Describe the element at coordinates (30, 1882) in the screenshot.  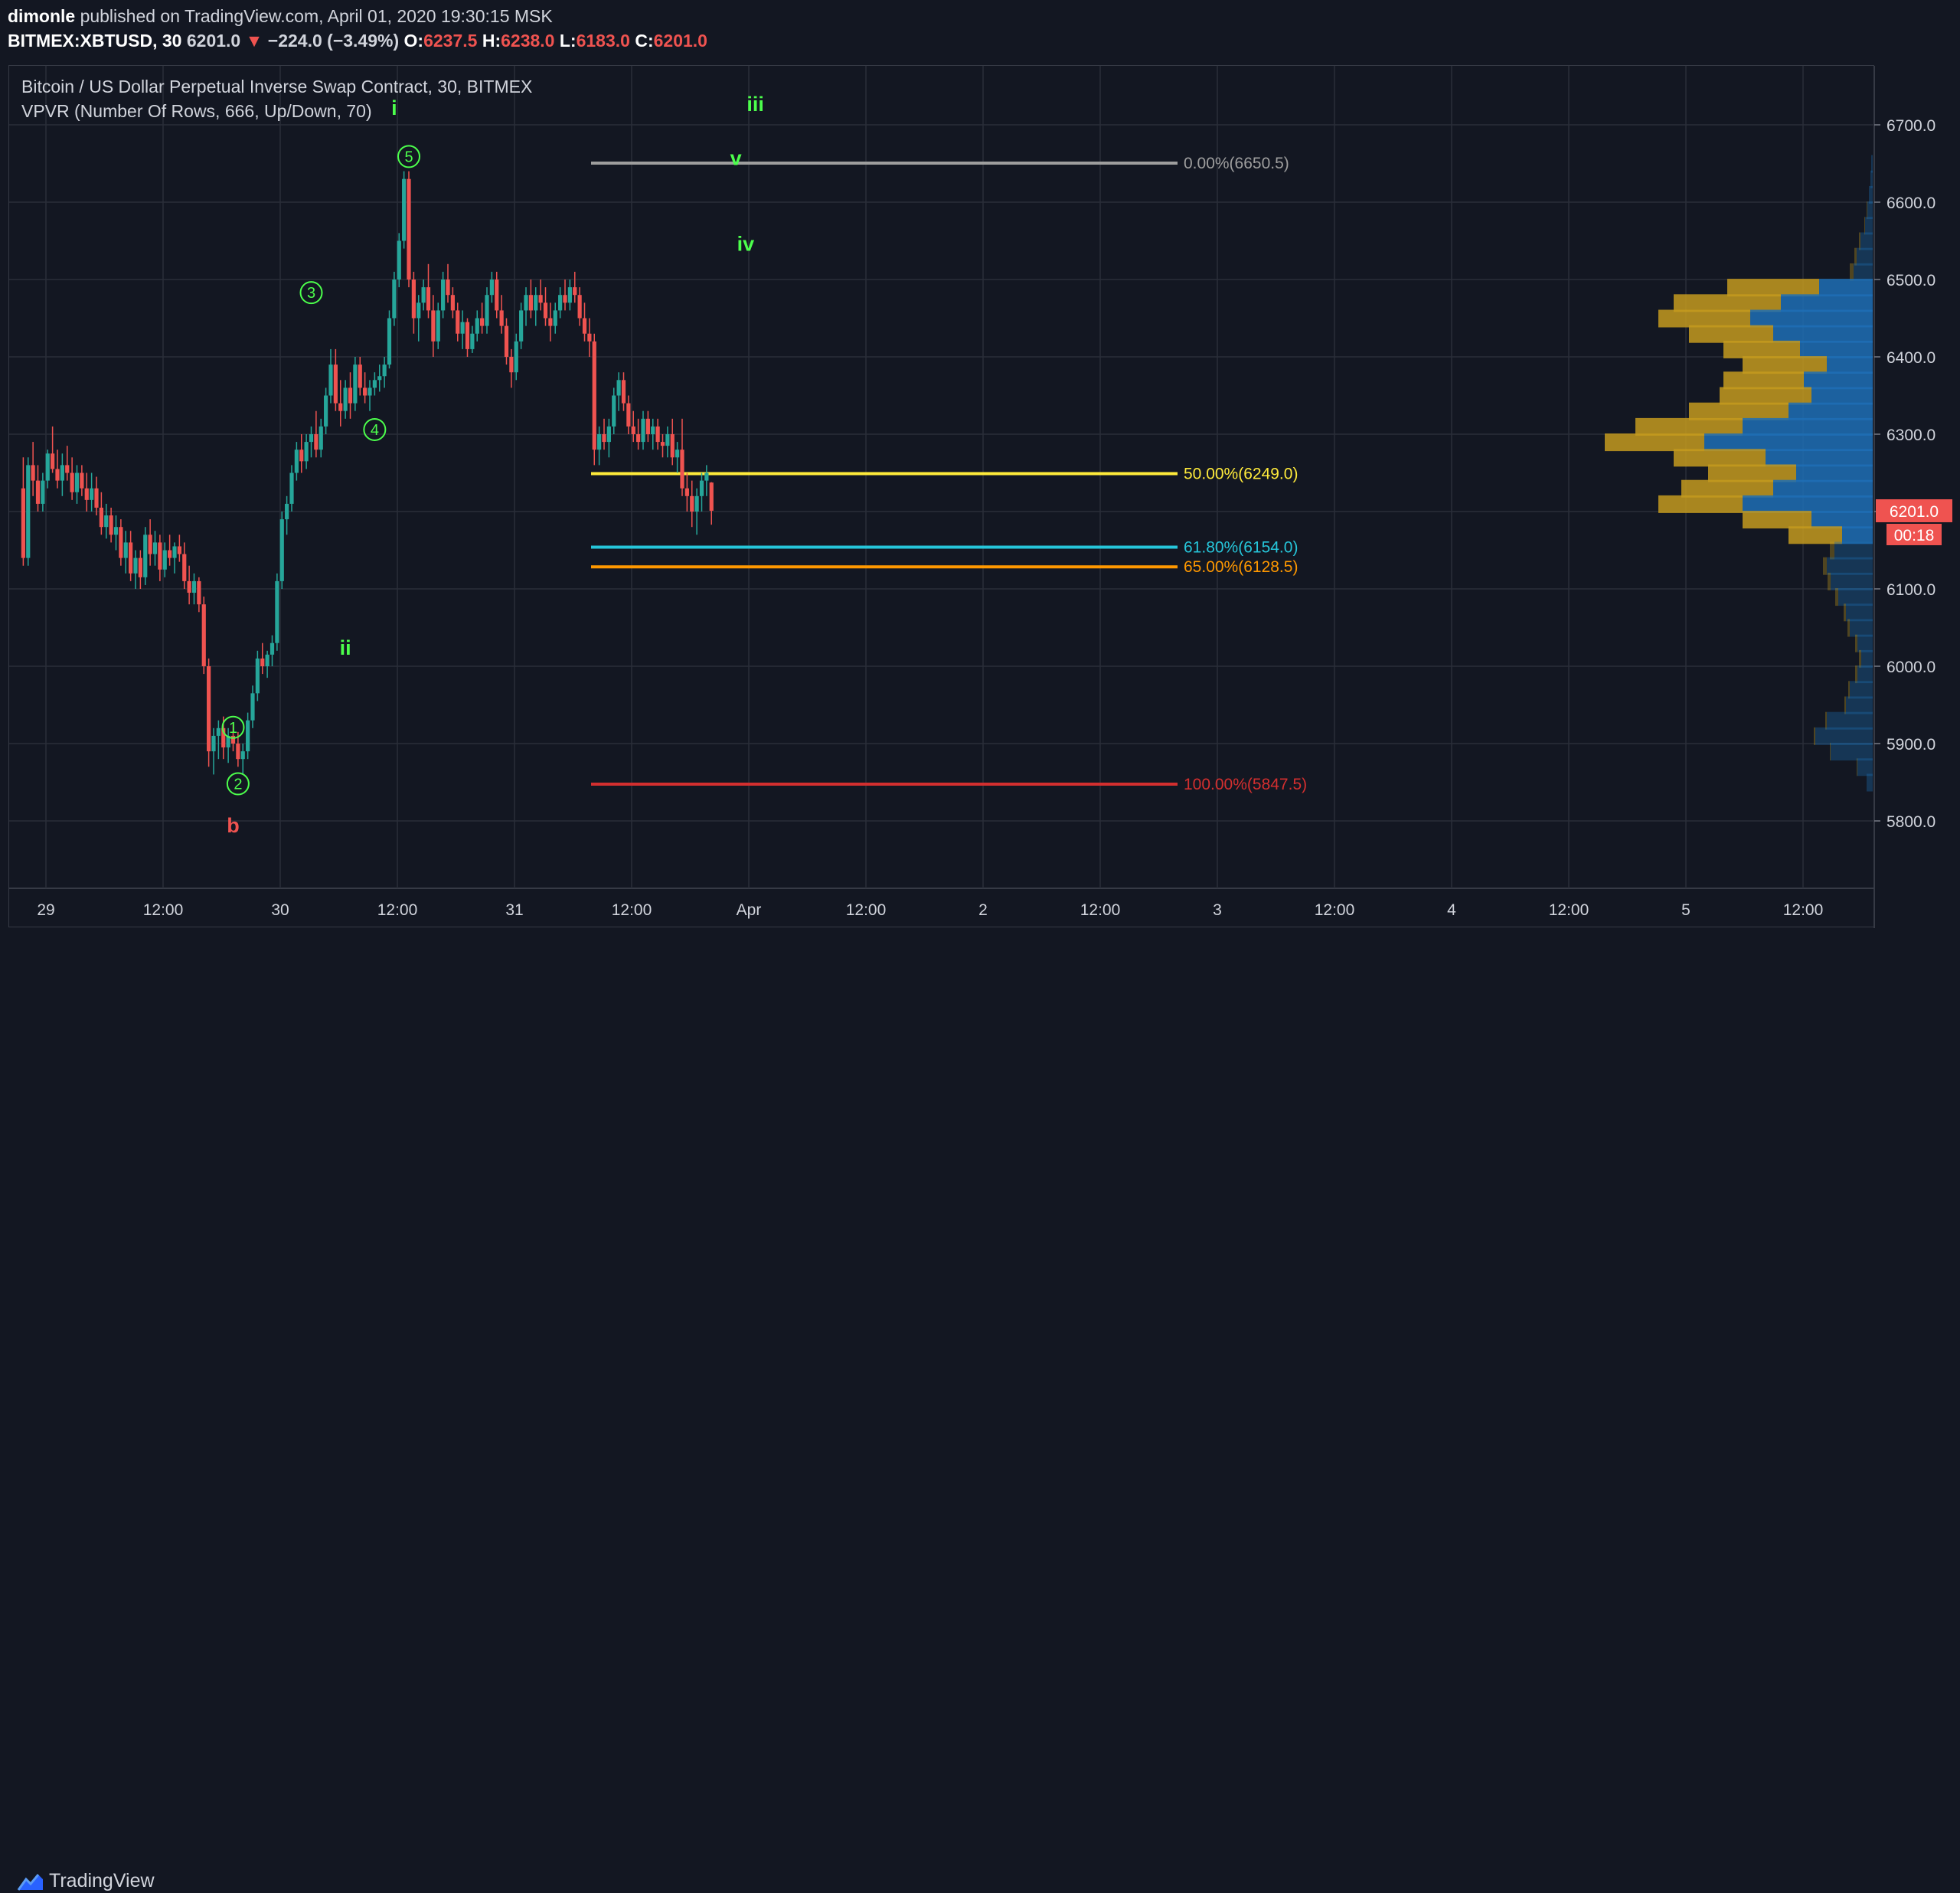
I see `tradingview-logo-icon` at that location.